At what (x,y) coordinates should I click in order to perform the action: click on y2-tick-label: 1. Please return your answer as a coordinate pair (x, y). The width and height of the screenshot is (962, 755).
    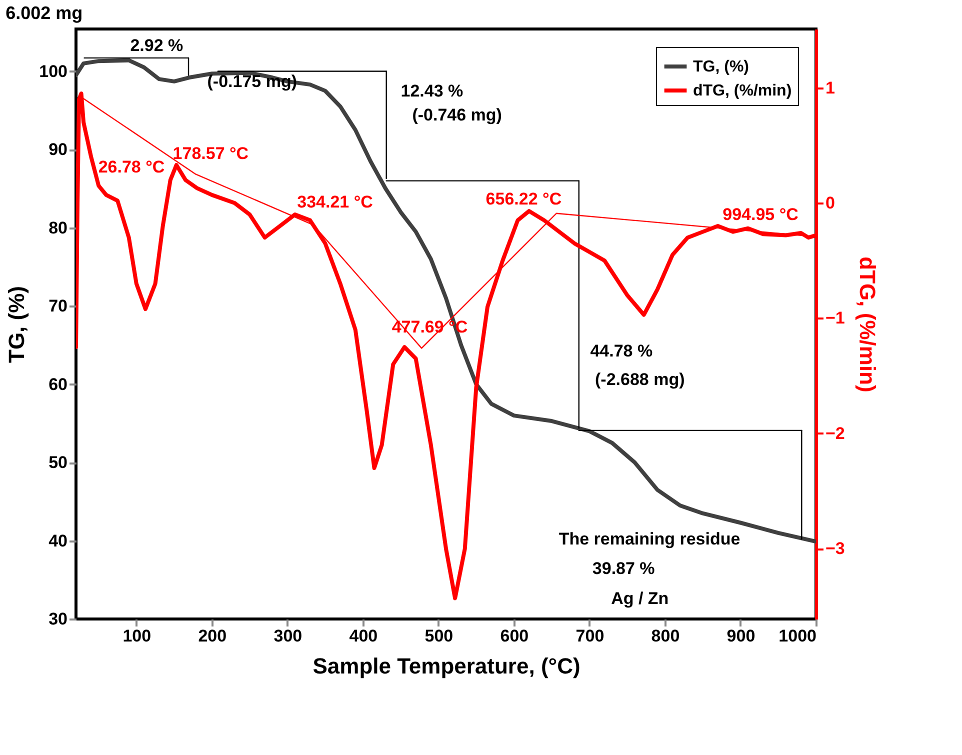
    Looking at the image, I should click on (830, 88).